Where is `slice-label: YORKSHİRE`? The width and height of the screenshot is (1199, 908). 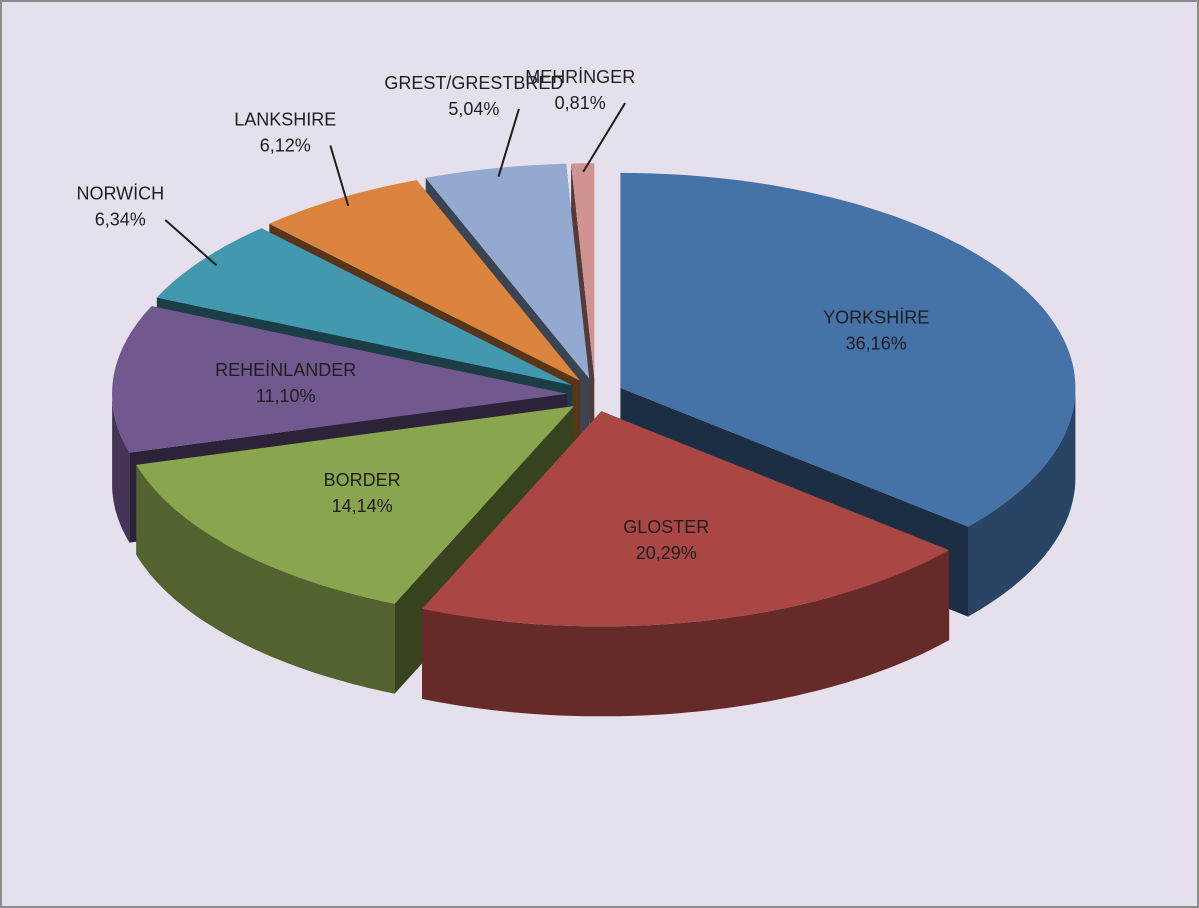 slice-label: YORKSHİRE is located at coordinates (876, 318).